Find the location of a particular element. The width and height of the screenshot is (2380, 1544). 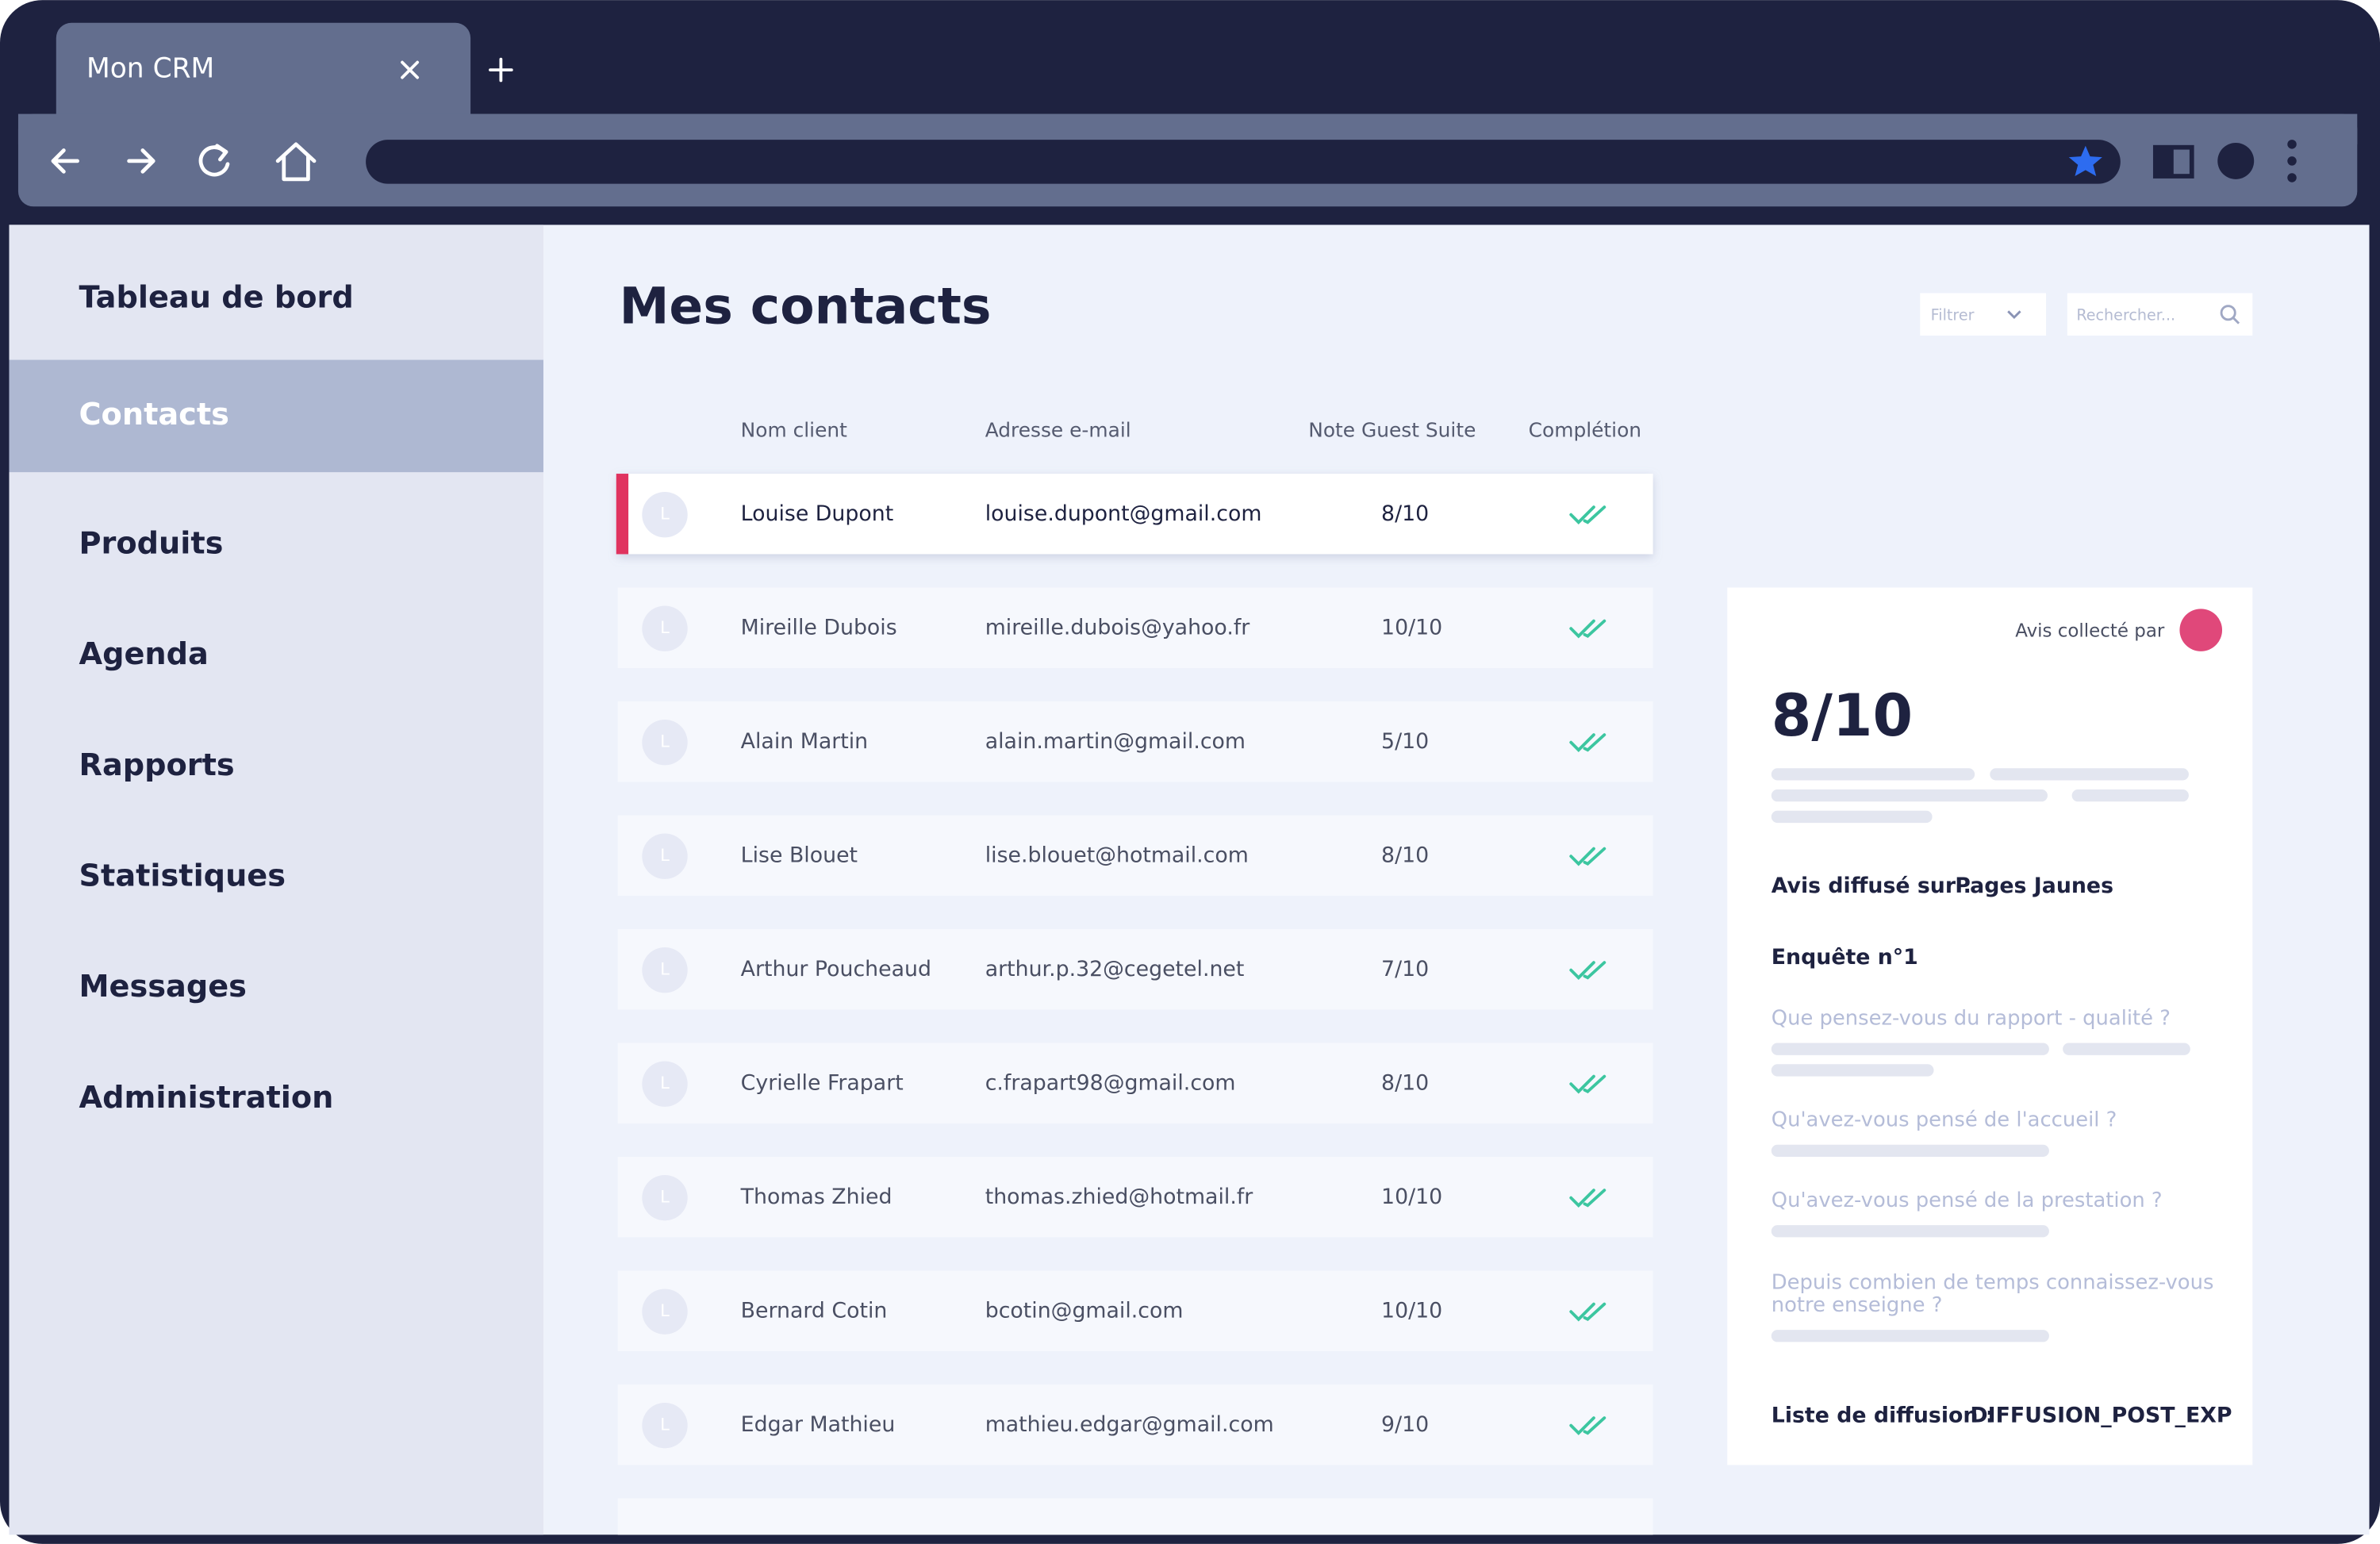

contact-score: 5/10 is located at coordinates (1405, 741).